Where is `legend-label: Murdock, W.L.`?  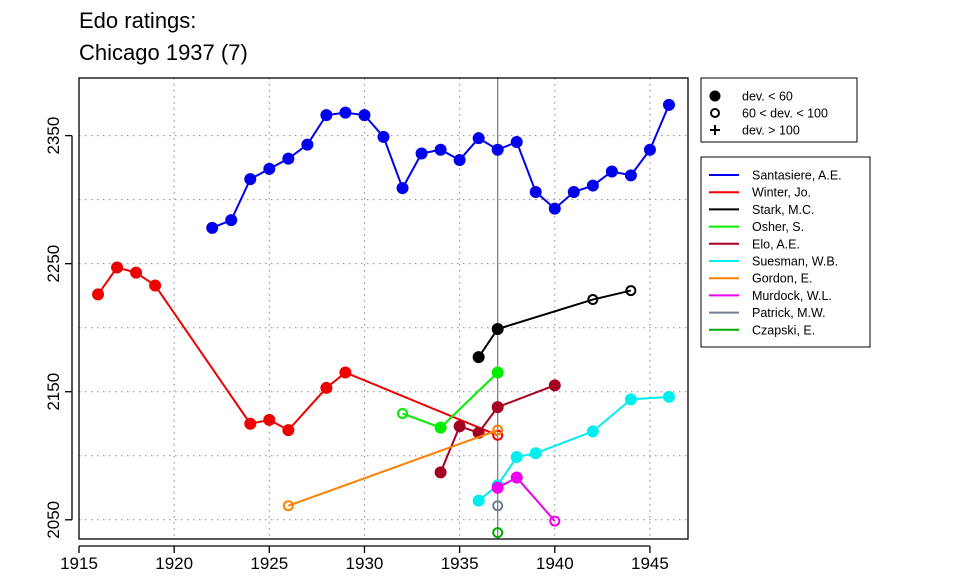 legend-label: Murdock, W.L. is located at coordinates (792, 296).